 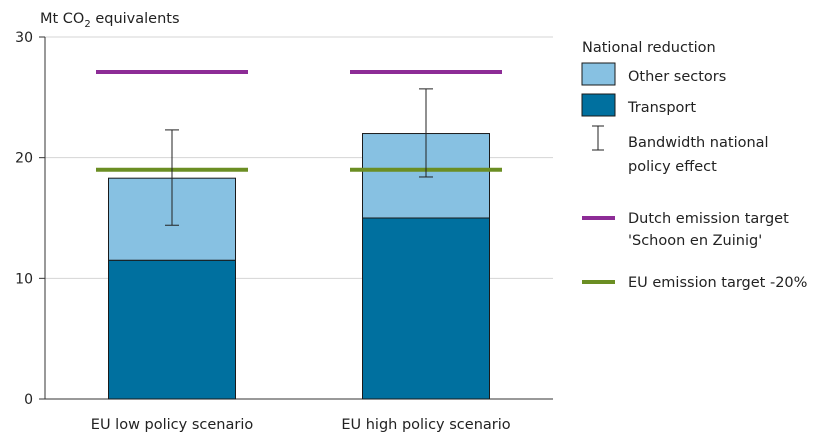 What do you see at coordinates (672, 167) in the screenshot?
I see `legend-label: policy effect` at bounding box center [672, 167].